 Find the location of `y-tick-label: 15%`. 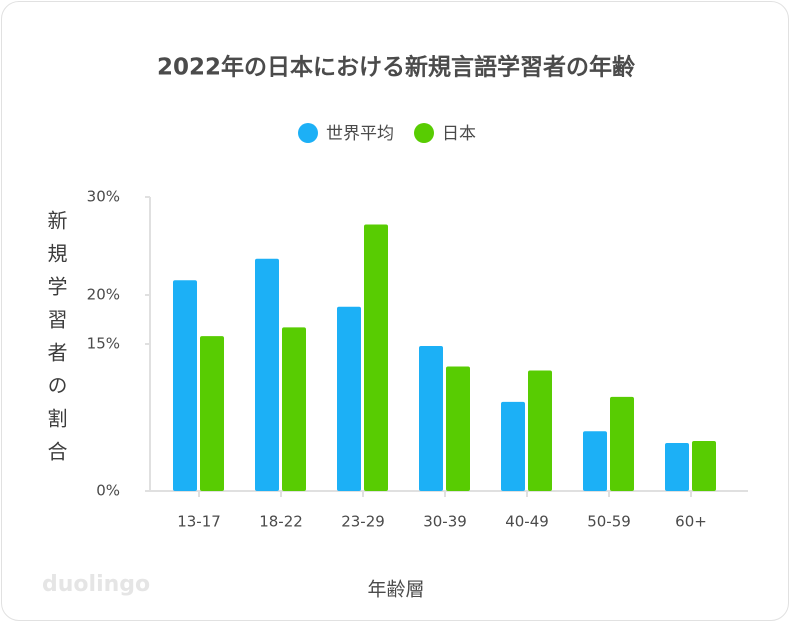

y-tick-label: 15% is located at coordinates (103, 344).